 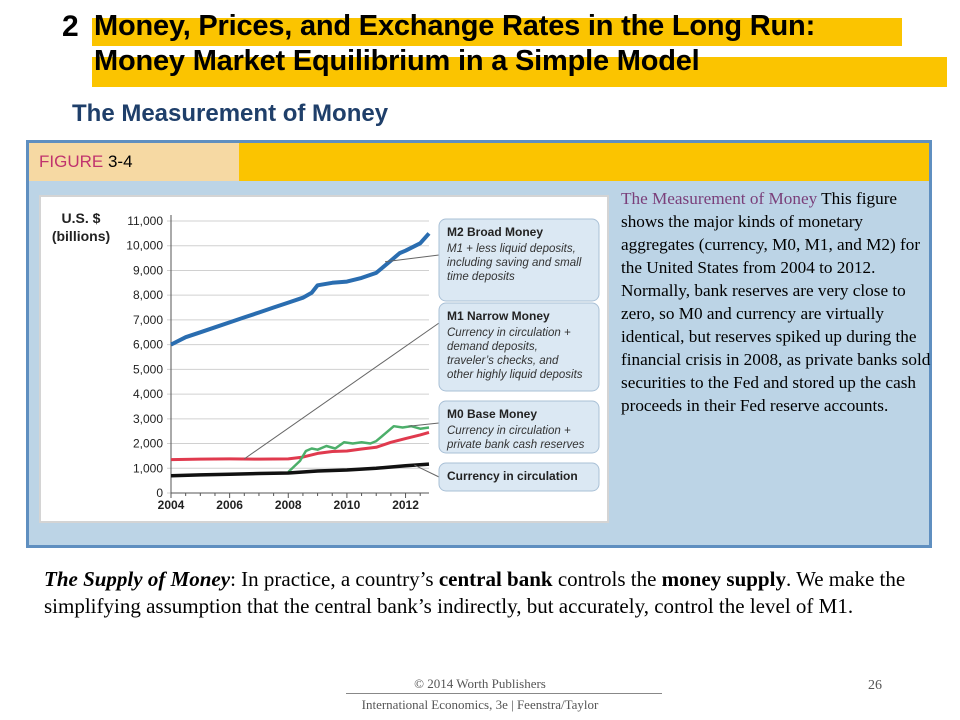 I want to click on slide-subtitle: The Measurement of Money, so click(x=230, y=113).